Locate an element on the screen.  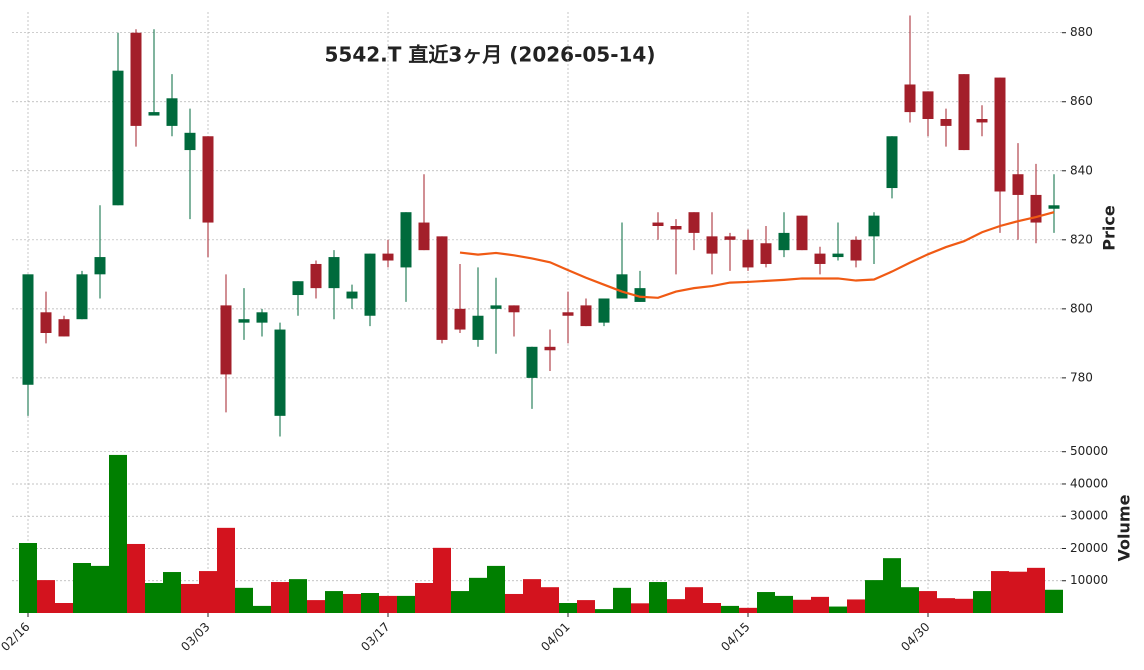
y-tick-label: 820 is located at coordinates (1081, 239).